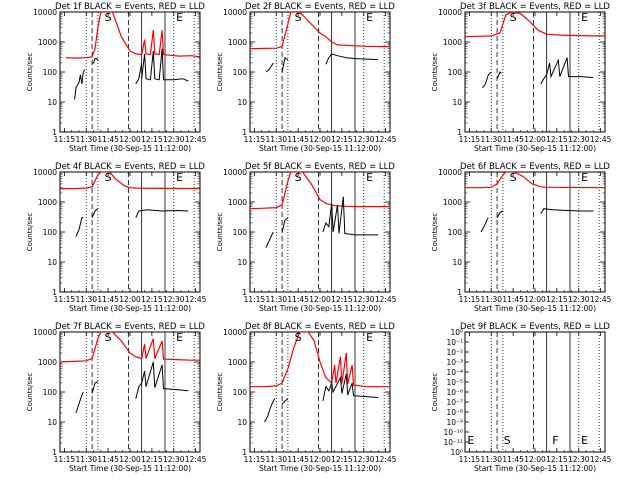 The image size is (640, 480). Describe the element at coordinates (456, 332) in the screenshot. I see `y-tick-label: 10⁰` at that location.